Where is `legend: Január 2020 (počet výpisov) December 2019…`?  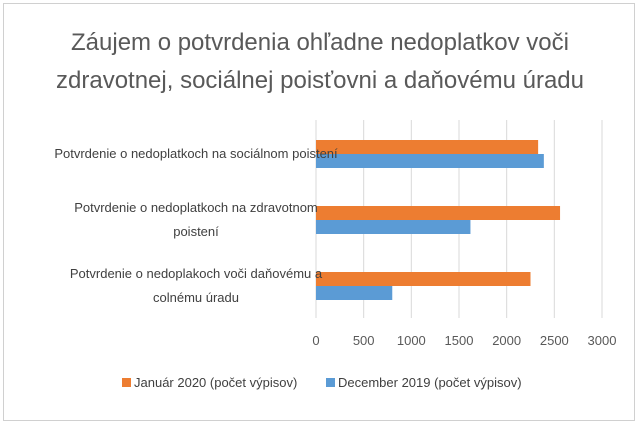
legend: Január 2020 (počet výpisov) December 2019… is located at coordinates (322, 382).